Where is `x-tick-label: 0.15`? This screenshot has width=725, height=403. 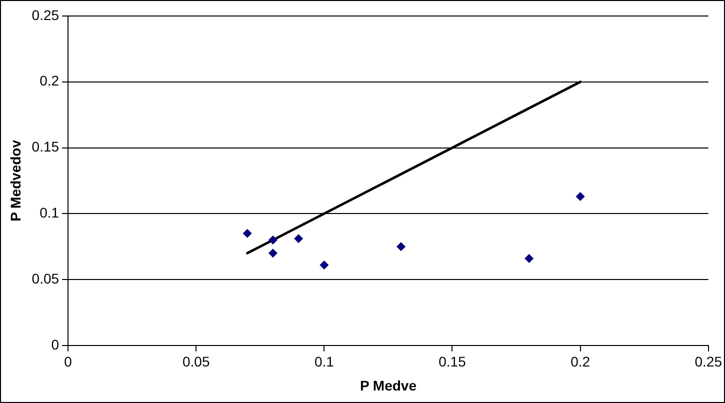 x-tick-label: 0.15 is located at coordinates (452, 362).